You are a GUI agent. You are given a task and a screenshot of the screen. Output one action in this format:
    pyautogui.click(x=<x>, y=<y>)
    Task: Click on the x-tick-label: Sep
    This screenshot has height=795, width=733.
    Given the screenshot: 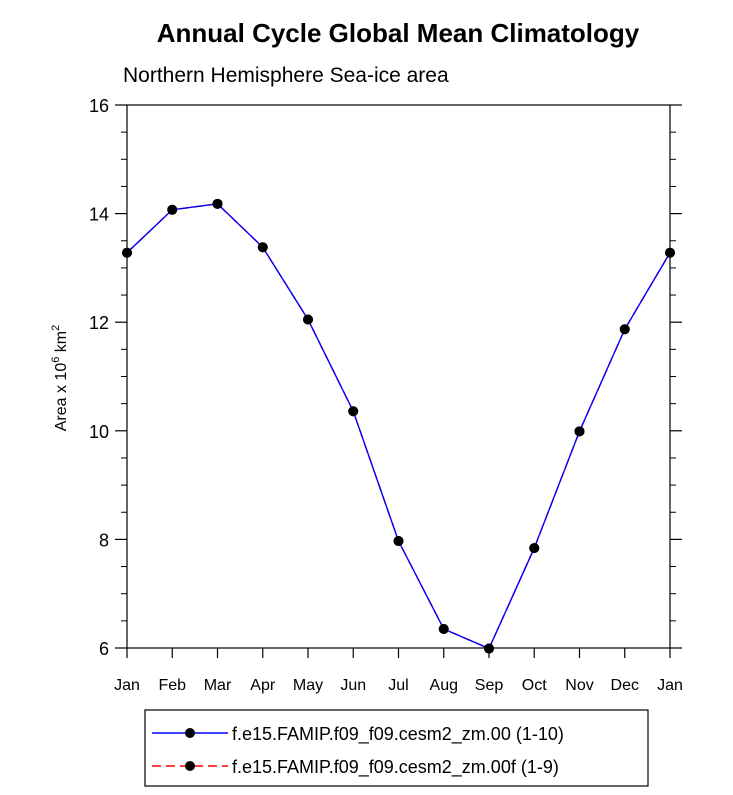 What is the action you would take?
    pyautogui.click(x=489, y=685)
    